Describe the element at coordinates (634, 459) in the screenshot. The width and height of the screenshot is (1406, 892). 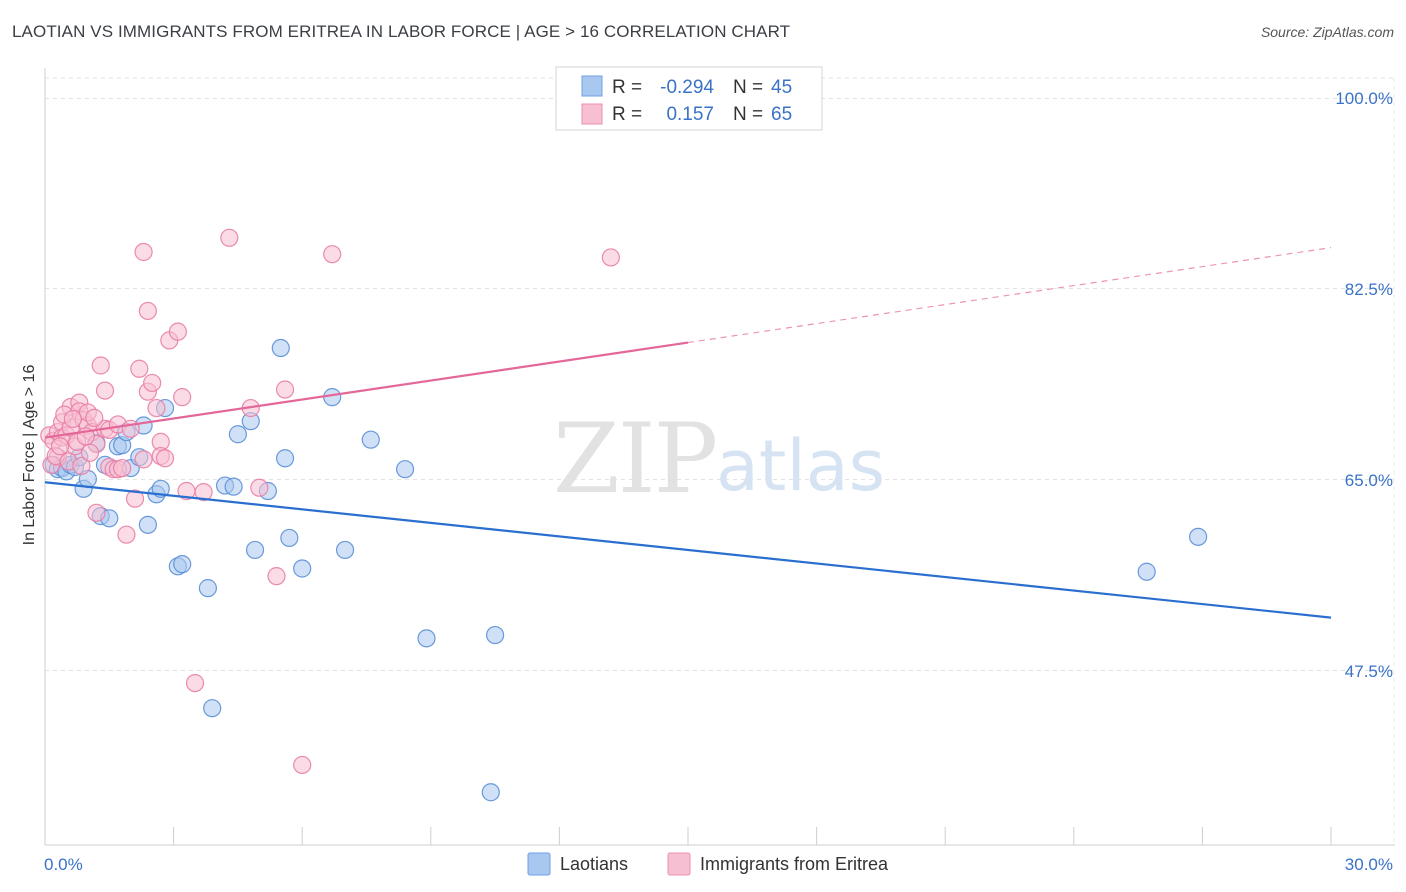
I see `watermark-zip: ZIP` at that location.